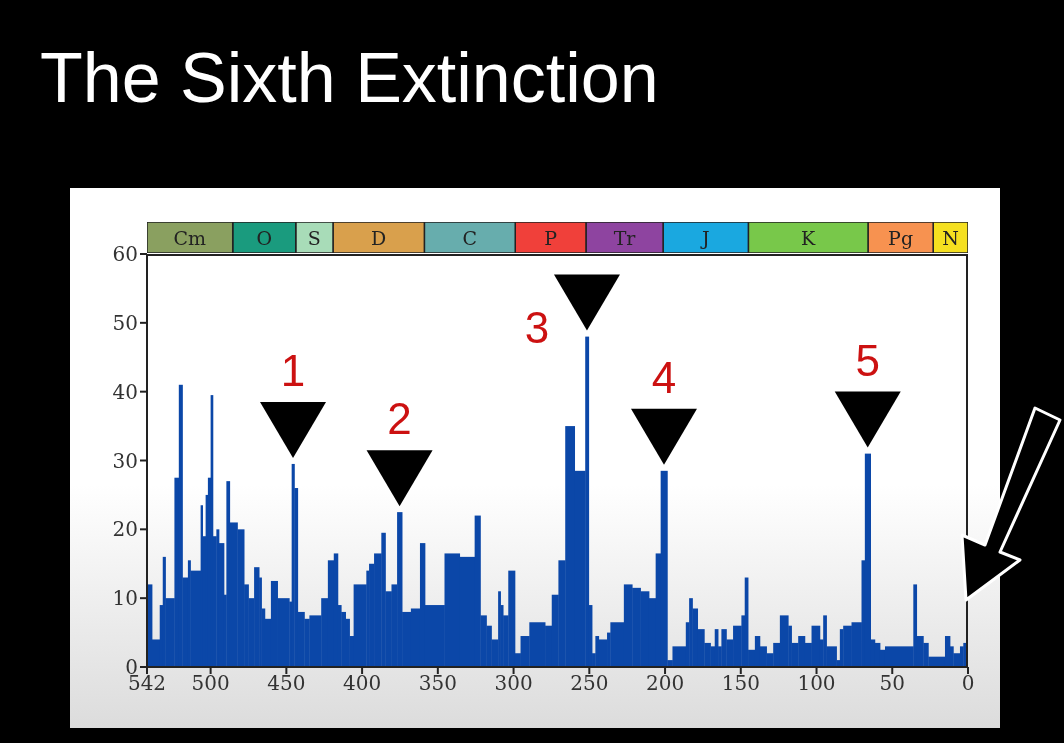 This screenshot has width=1064, height=743. I want to click on series-label: P, so click(551, 237).